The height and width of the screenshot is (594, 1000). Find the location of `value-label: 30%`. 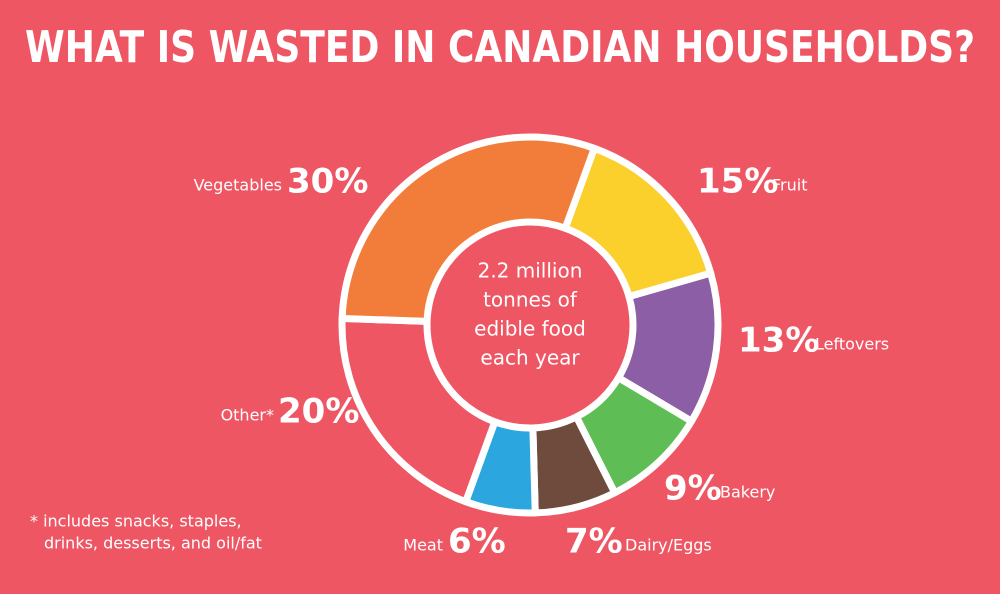

value-label: 30% is located at coordinates (327, 182).